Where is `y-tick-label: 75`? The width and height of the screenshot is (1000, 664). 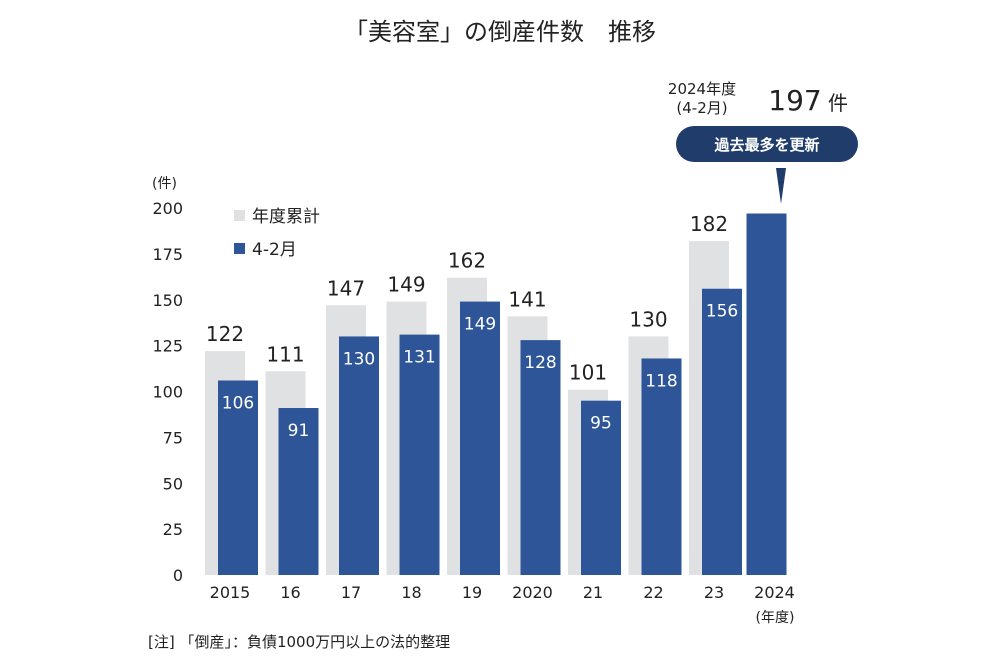
y-tick-label: 75 is located at coordinates (173, 437).